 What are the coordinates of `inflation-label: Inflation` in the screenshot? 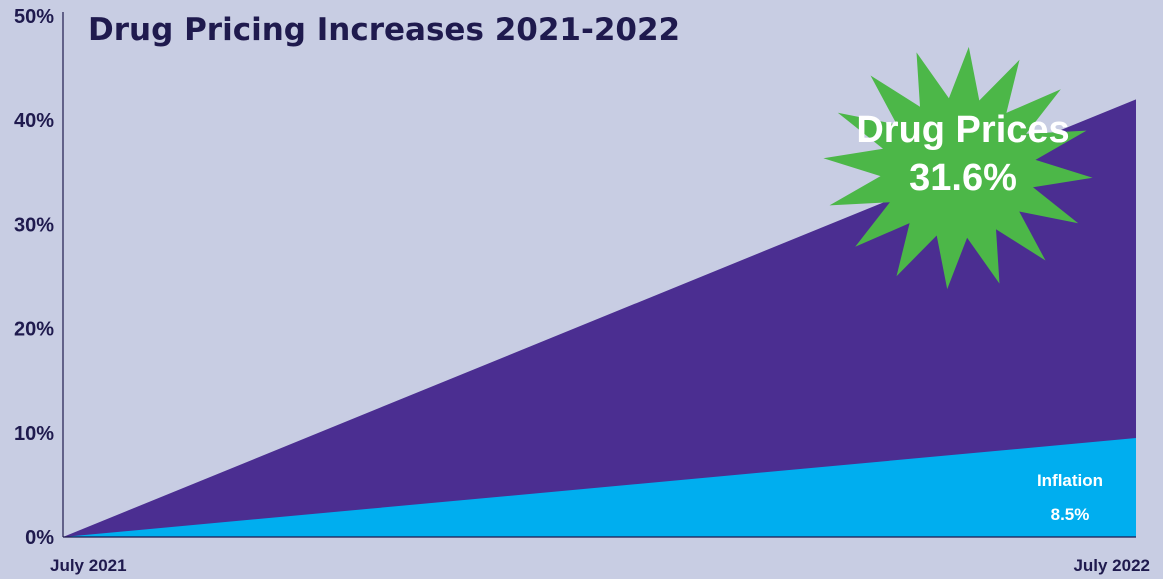 It's located at (1070, 480).